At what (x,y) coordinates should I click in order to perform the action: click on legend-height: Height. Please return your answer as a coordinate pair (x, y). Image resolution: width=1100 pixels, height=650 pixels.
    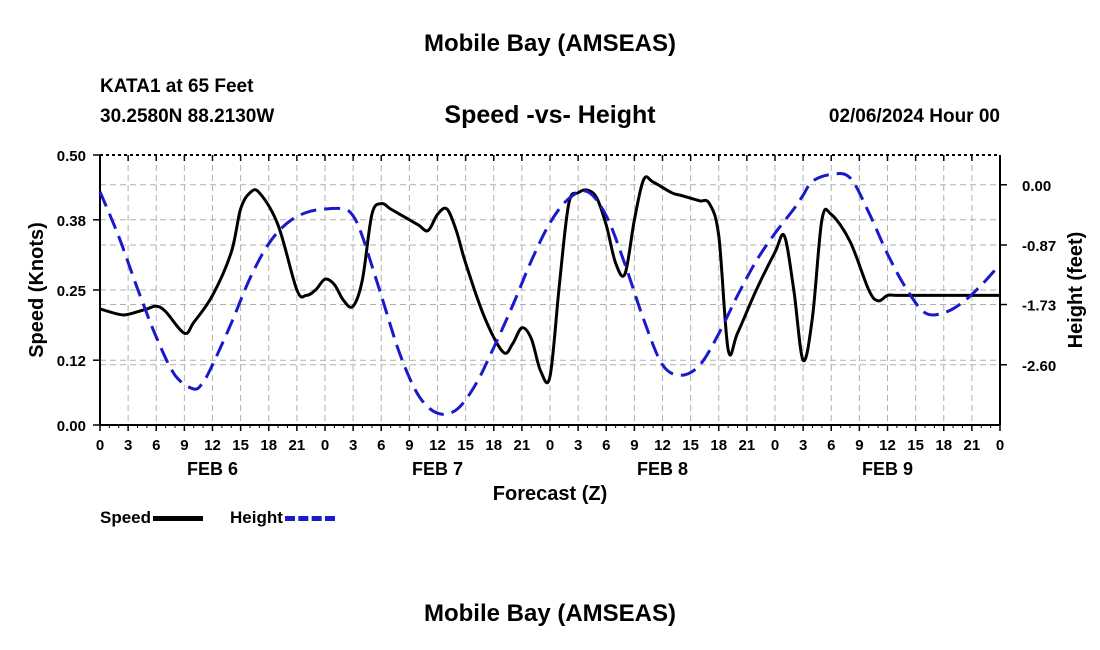
    Looking at the image, I should click on (282, 518).